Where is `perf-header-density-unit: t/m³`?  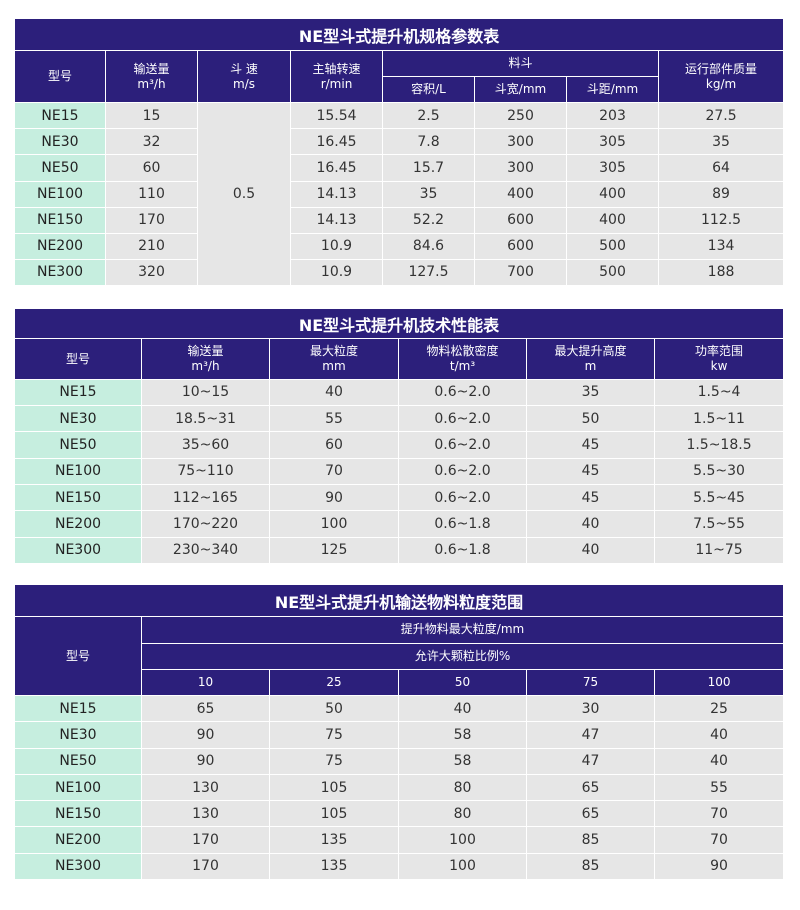 perf-header-density-unit: t/m³ is located at coordinates (462, 366).